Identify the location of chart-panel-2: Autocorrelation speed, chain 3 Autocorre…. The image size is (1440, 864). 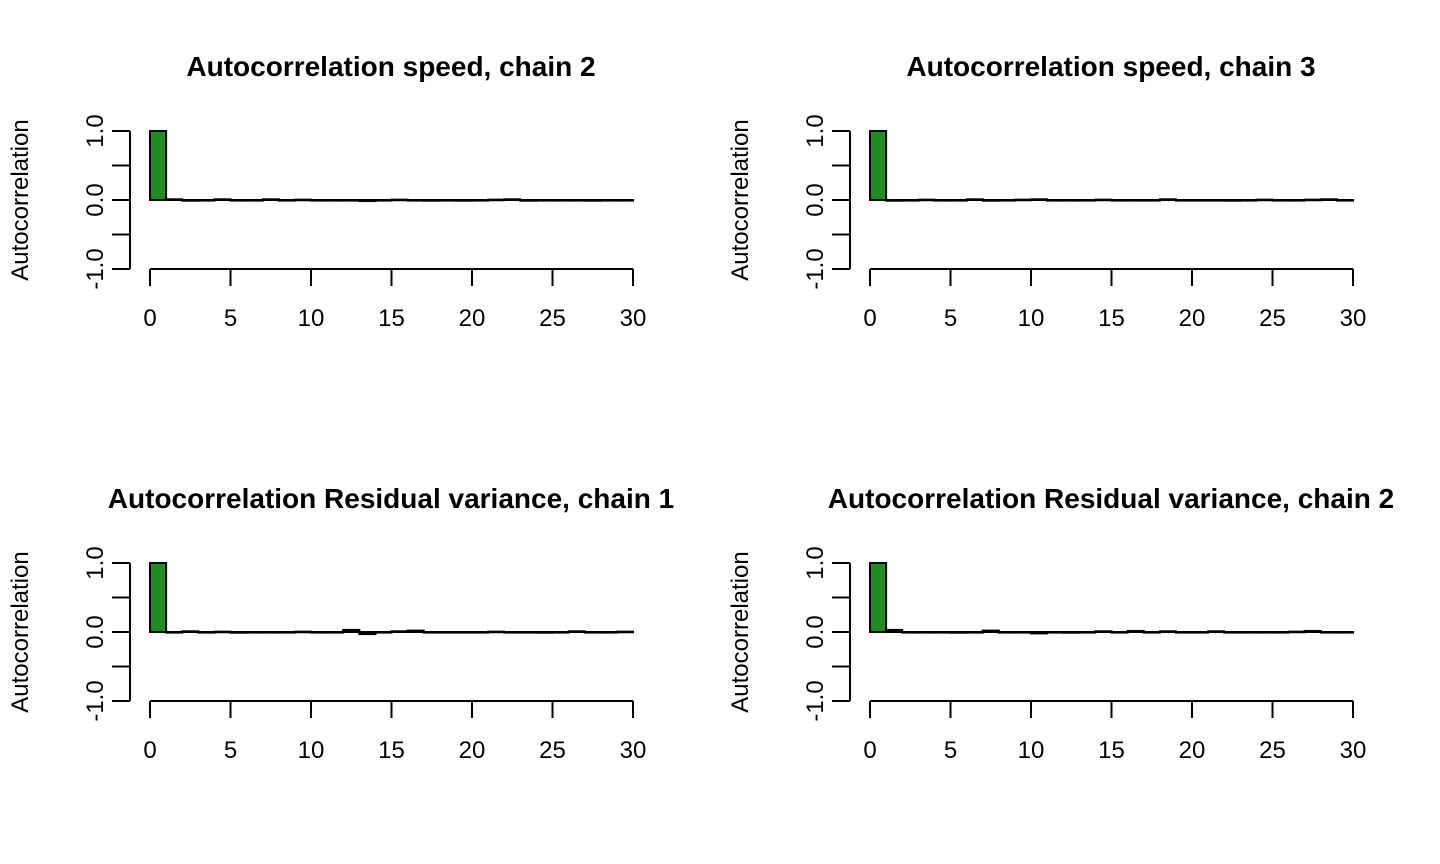
(1046, 191).